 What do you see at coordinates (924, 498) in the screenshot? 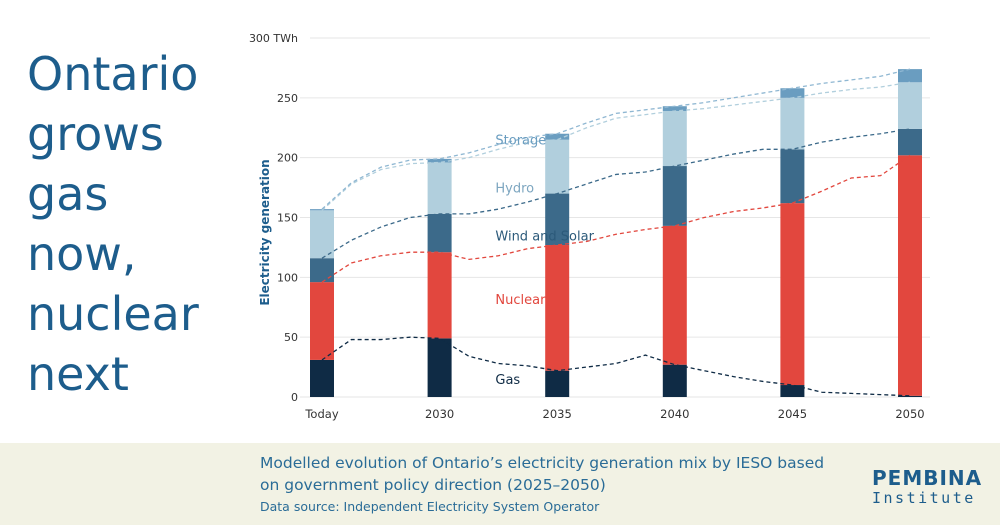
I see `logo-subtitle: Institute` at bounding box center [924, 498].